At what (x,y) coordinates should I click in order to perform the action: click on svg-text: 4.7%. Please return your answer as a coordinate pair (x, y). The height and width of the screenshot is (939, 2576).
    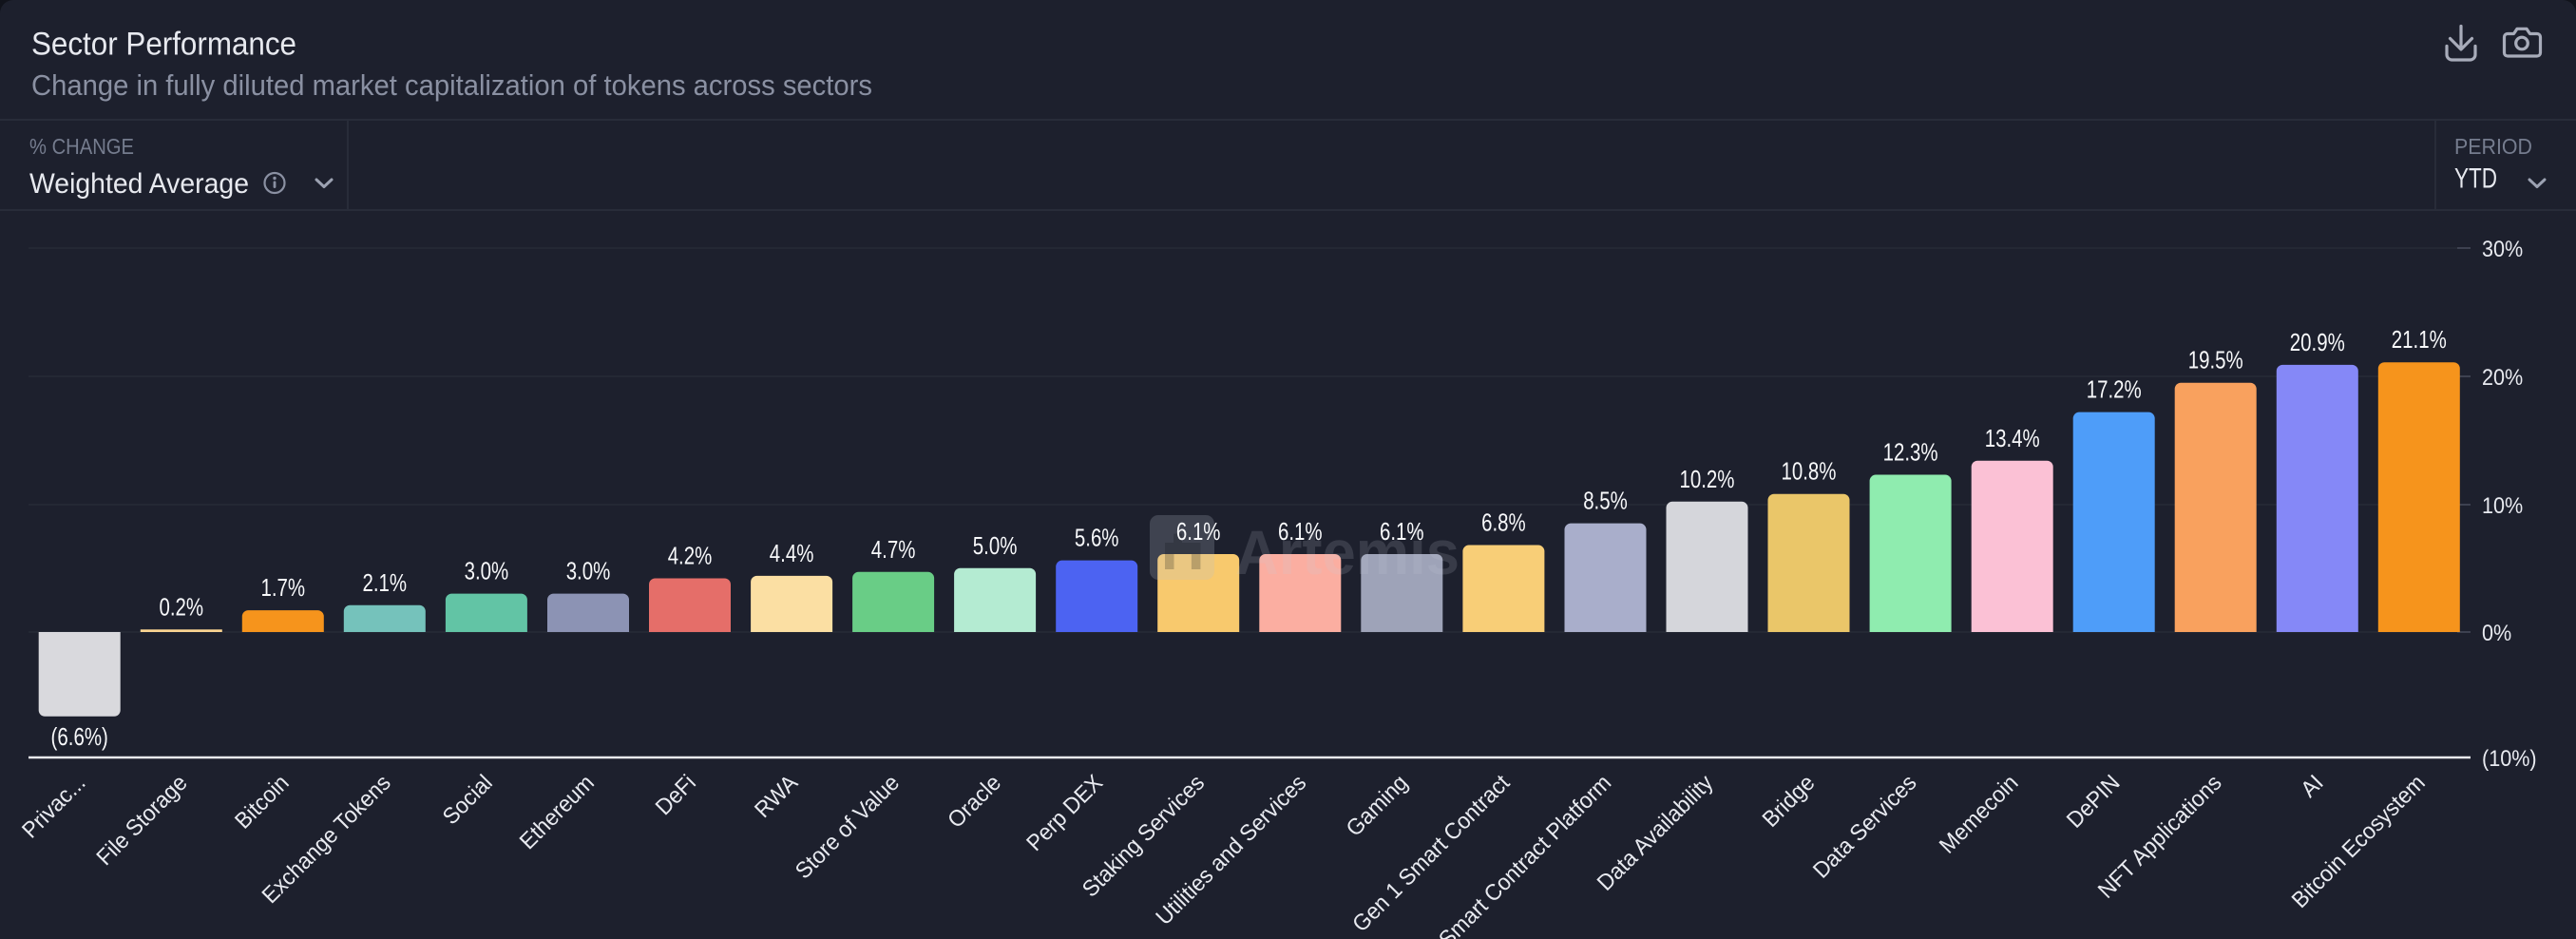
    Looking at the image, I should click on (893, 549).